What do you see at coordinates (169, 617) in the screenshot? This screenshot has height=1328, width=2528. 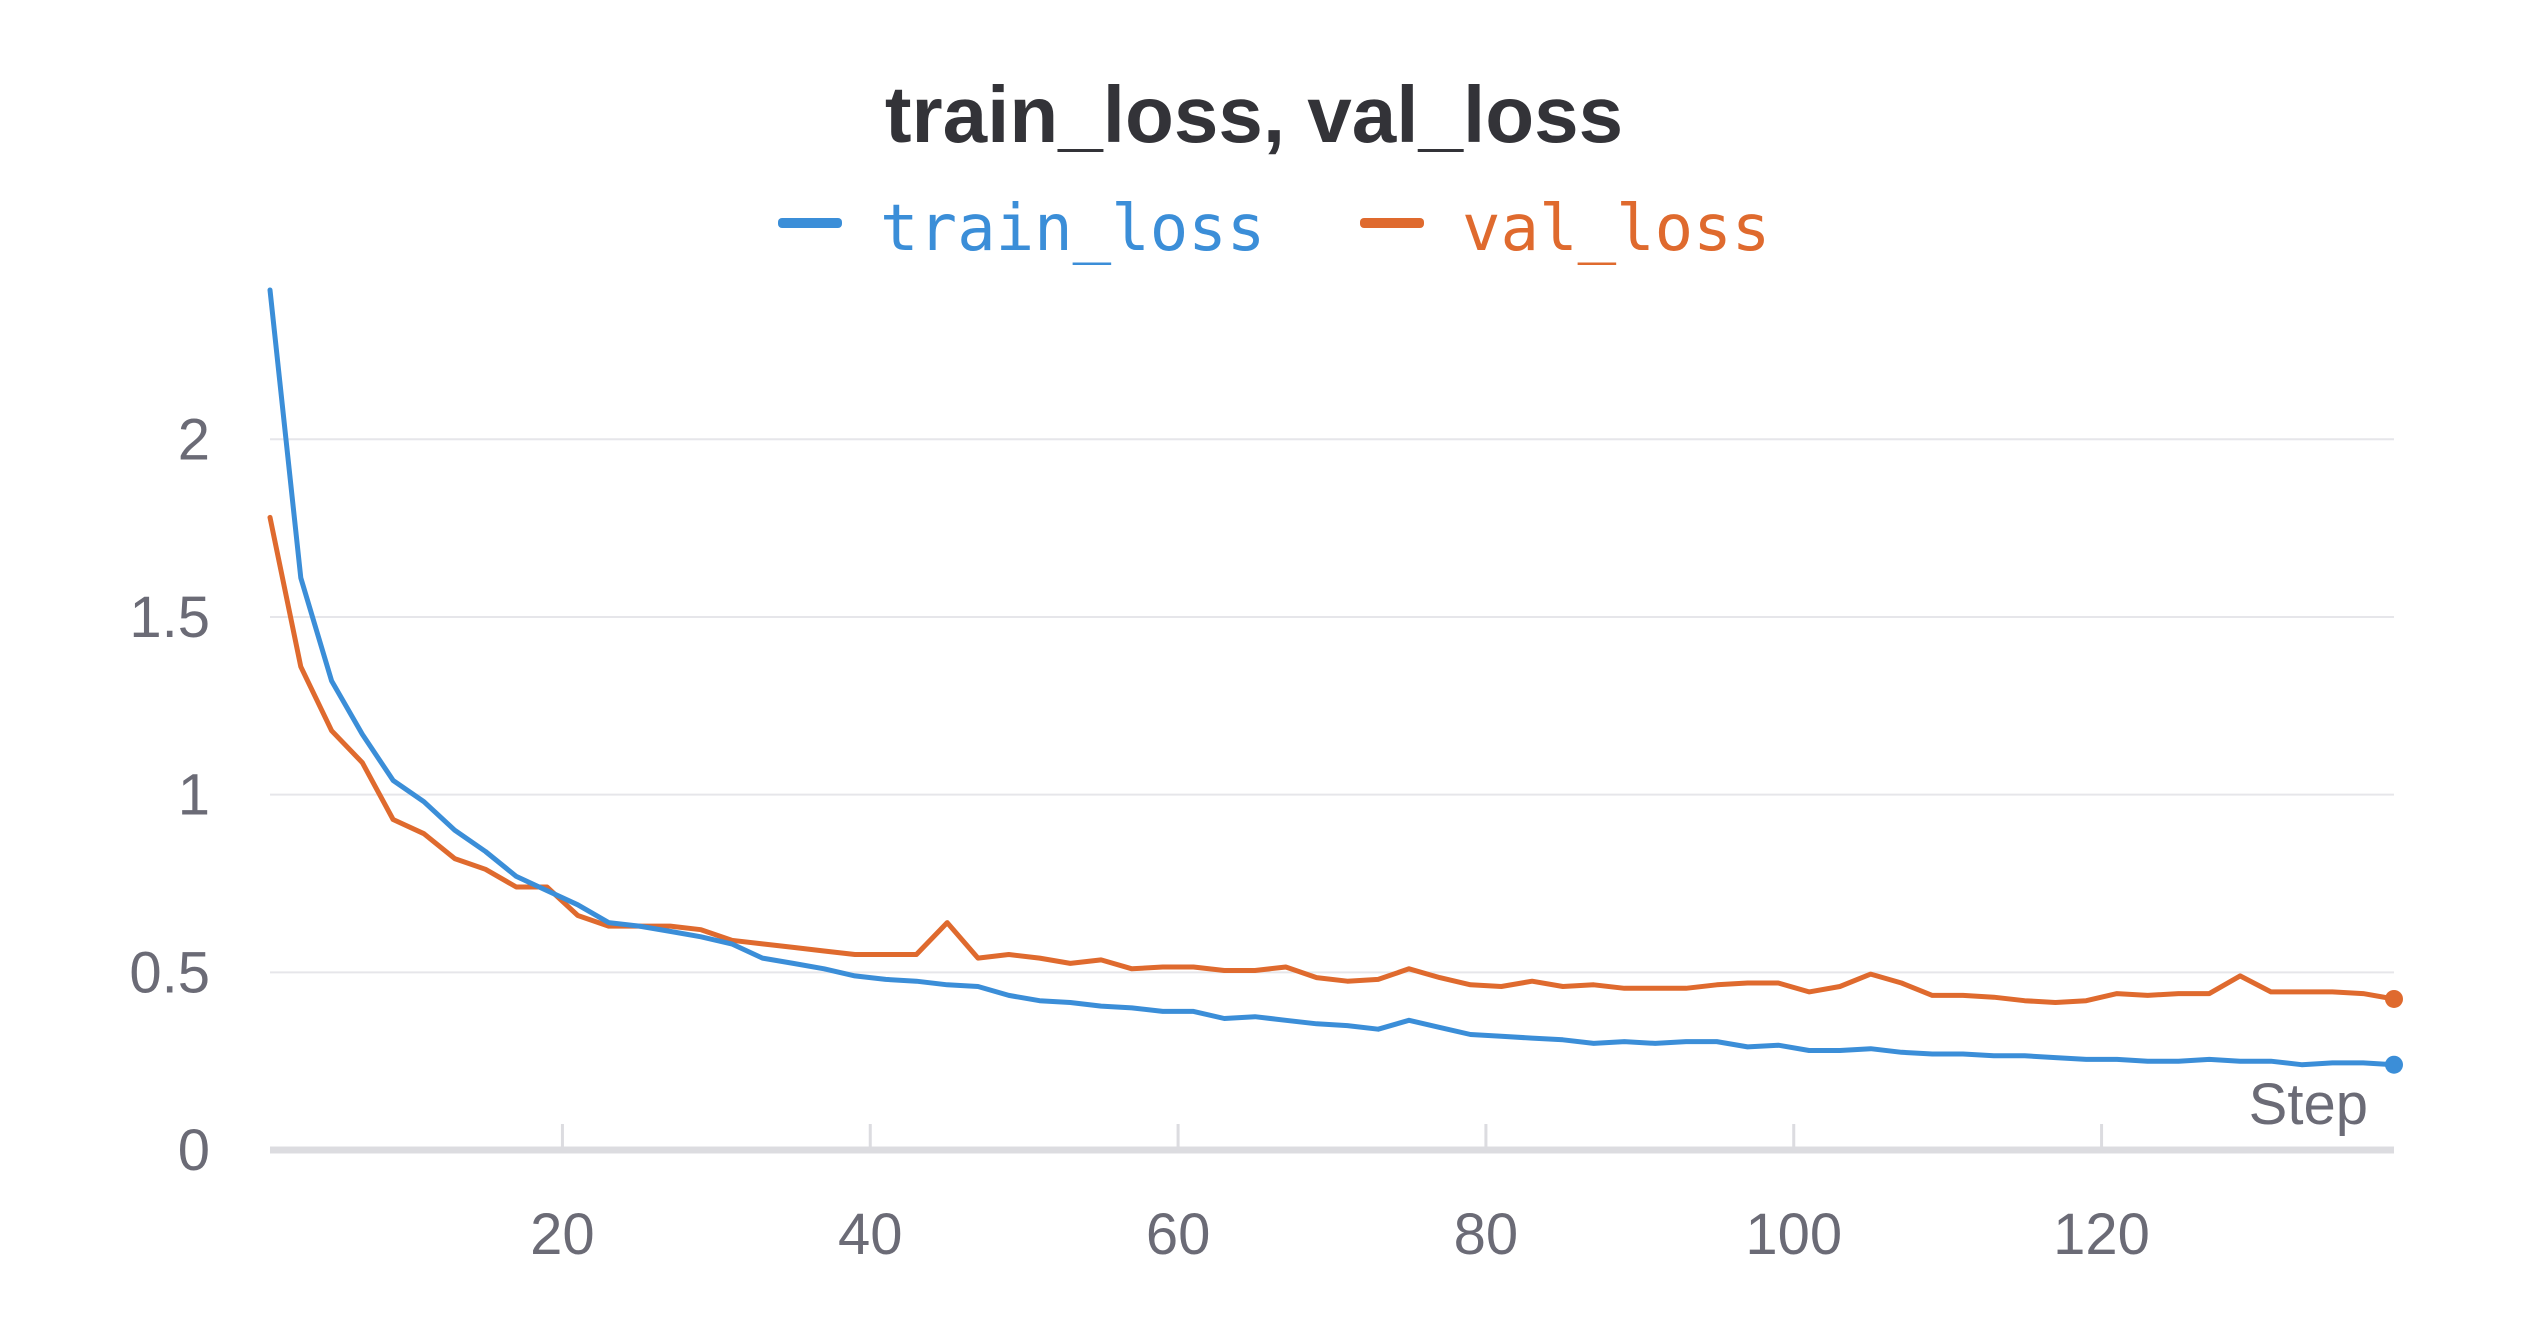 I see `y-tick-label: 1.5` at bounding box center [169, 617].